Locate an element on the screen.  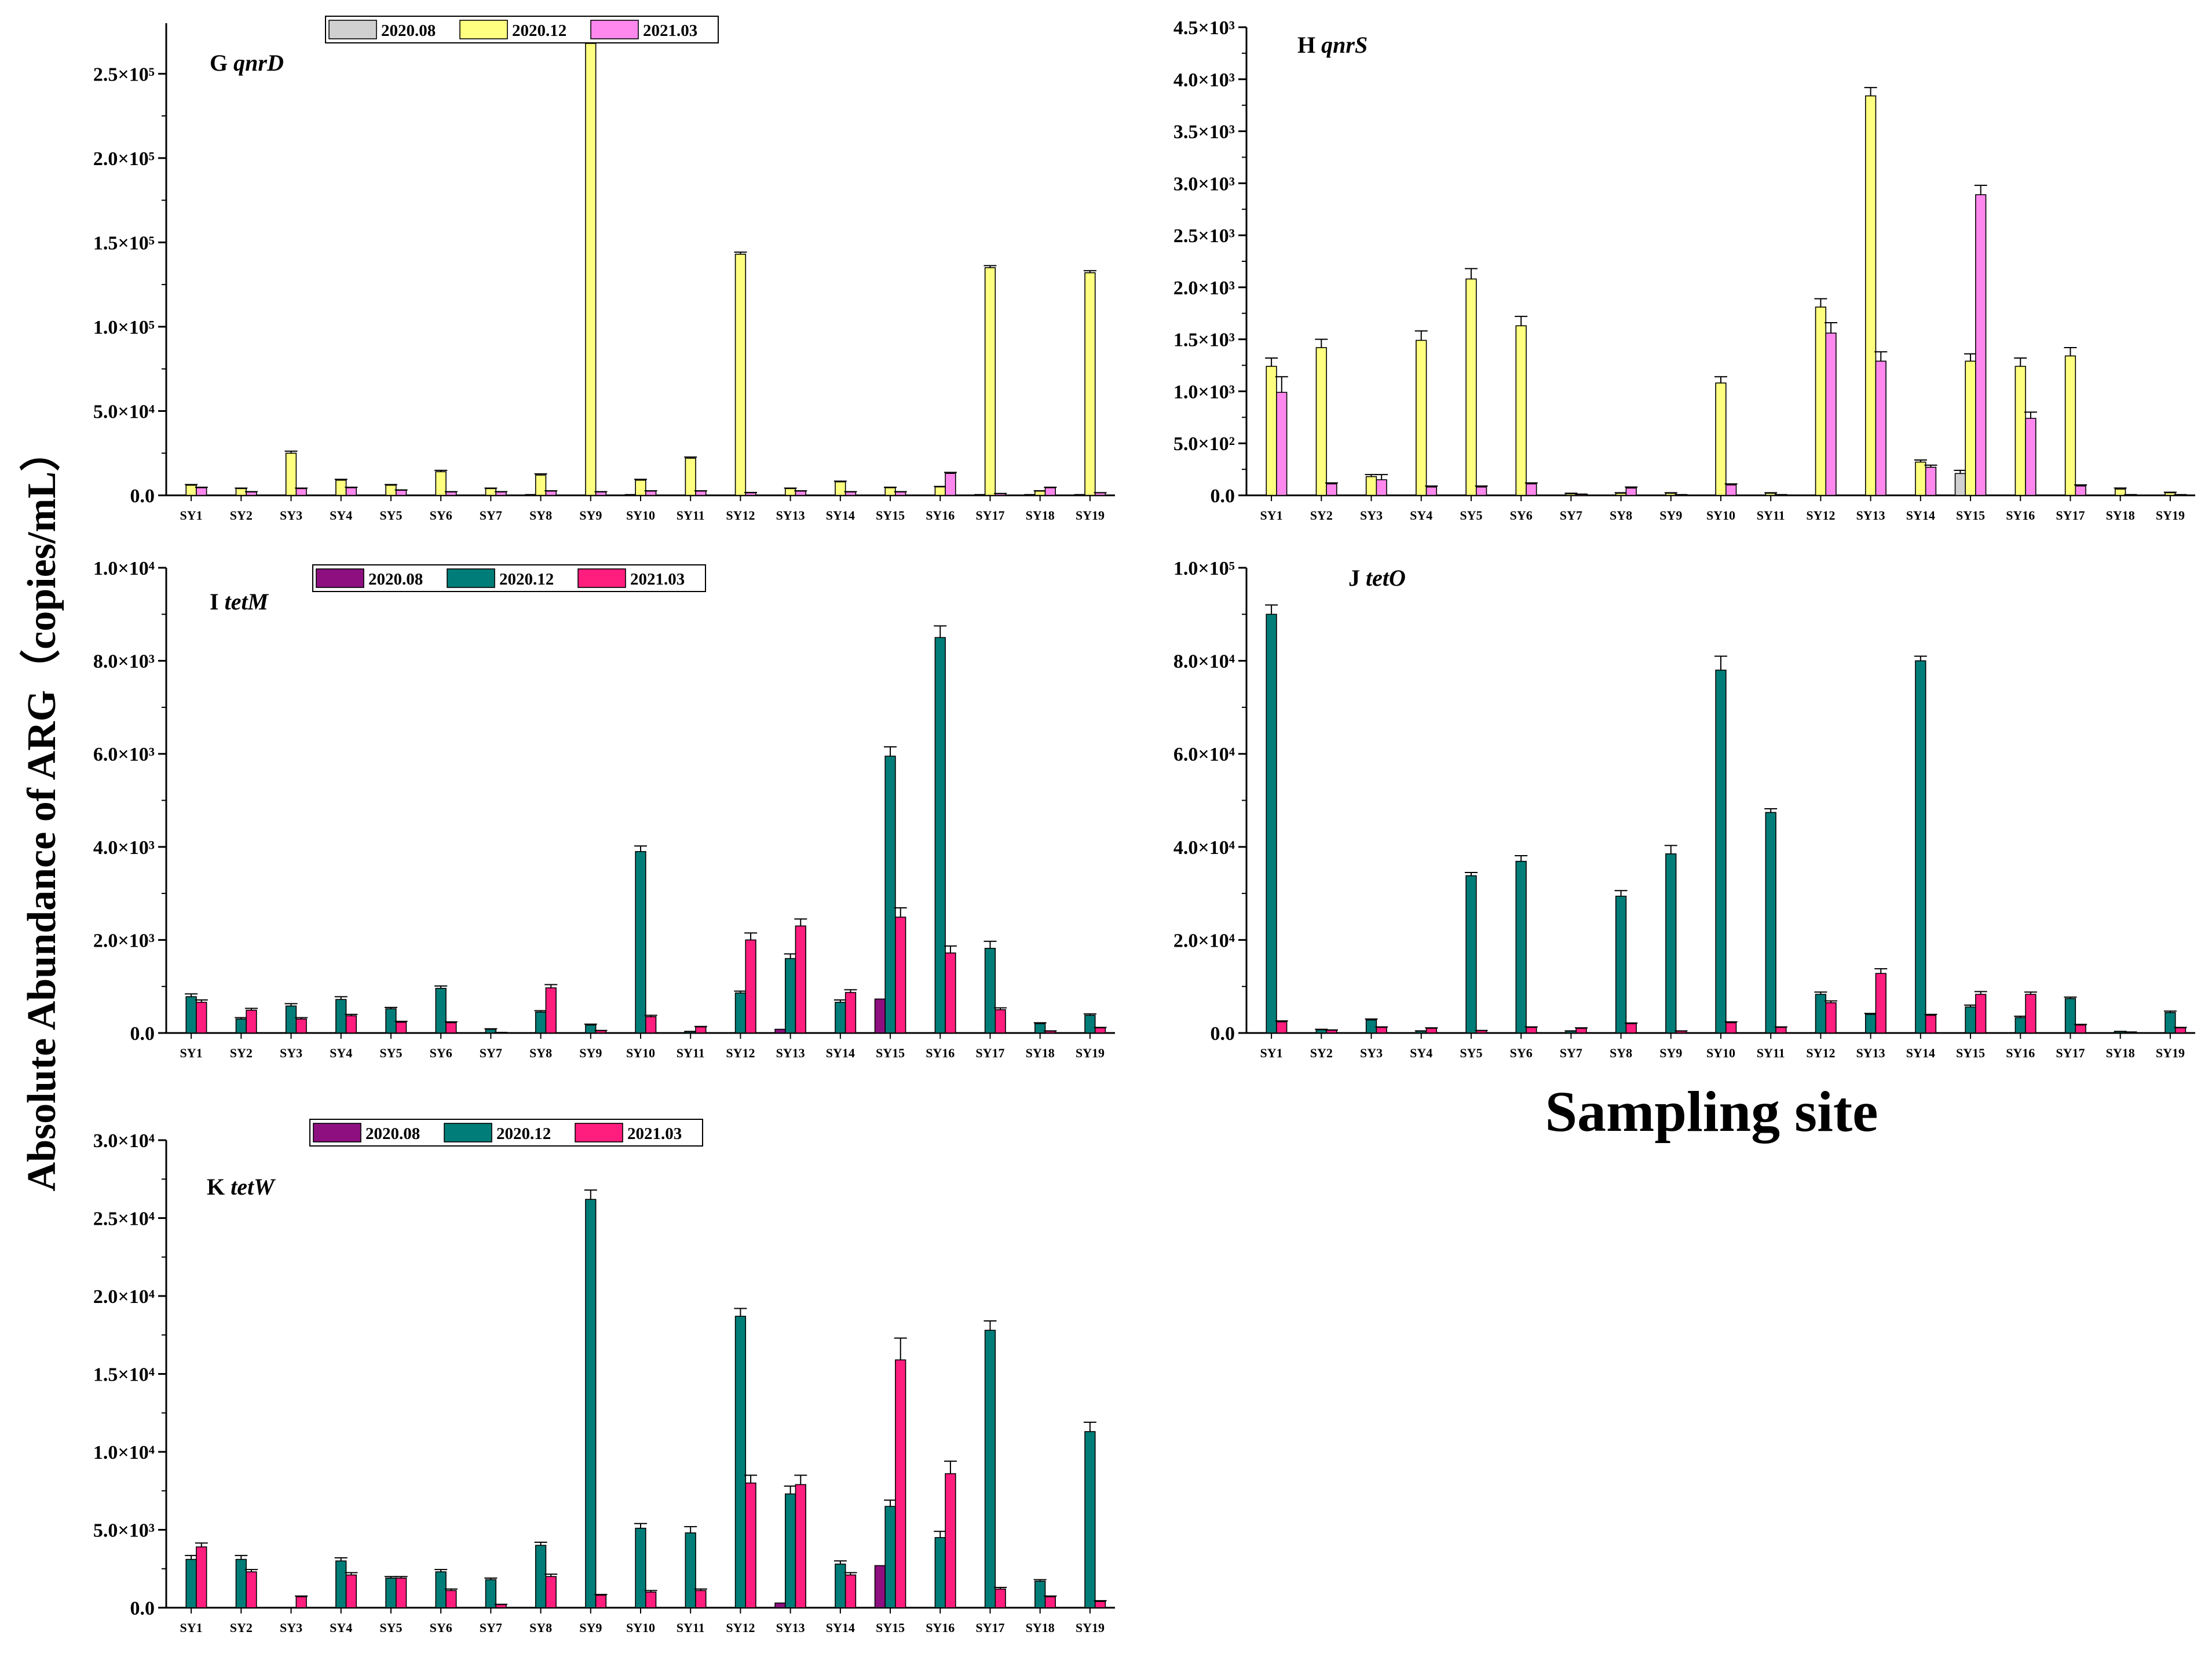
x-tick-label: SY11 is located at coordinates (1771, 515).